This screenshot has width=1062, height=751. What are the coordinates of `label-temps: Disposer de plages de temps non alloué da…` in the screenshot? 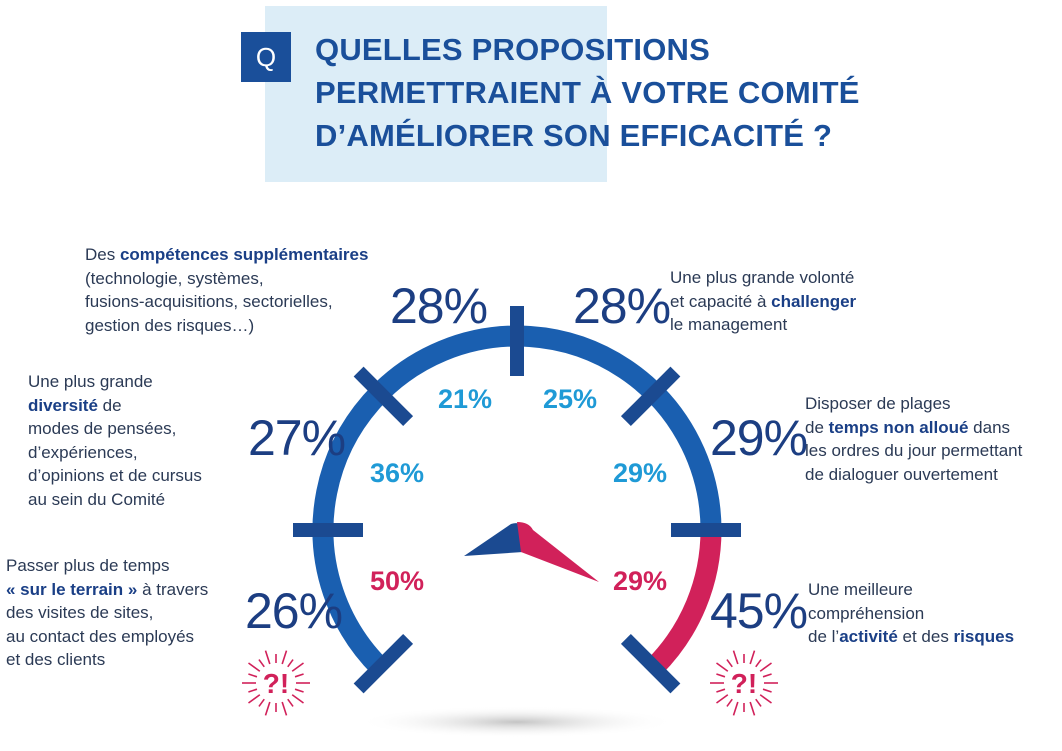 It's located at (914, 439).